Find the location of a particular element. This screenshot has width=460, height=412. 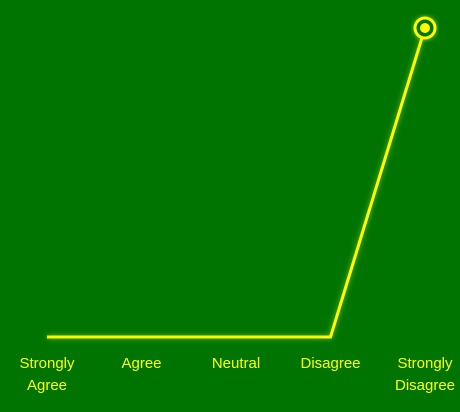

data-point-marker-center is located at coordinates (425, 28).